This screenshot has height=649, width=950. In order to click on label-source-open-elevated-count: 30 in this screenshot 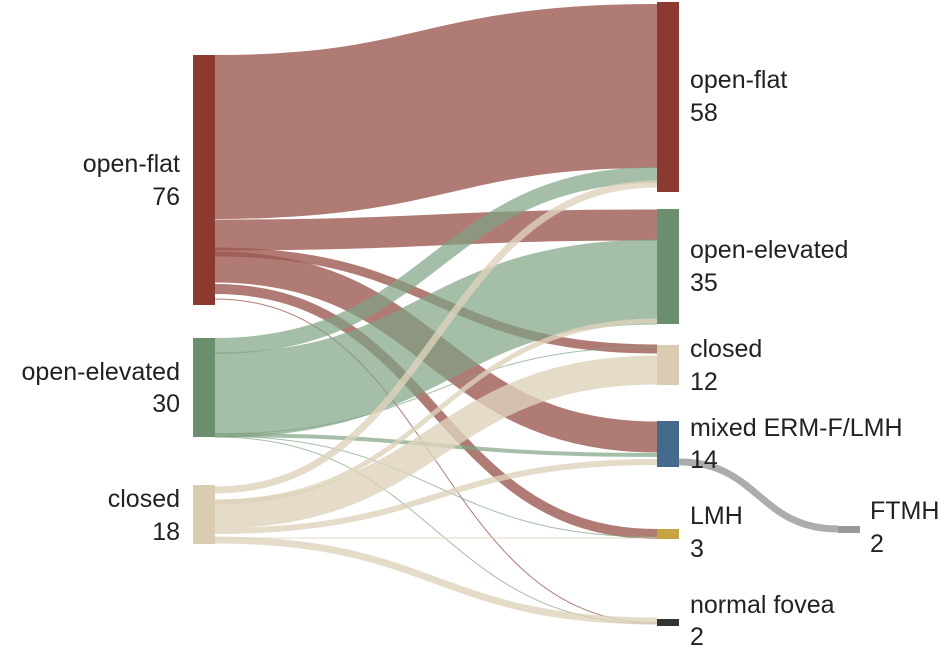, I will do `click(166, 404)`.